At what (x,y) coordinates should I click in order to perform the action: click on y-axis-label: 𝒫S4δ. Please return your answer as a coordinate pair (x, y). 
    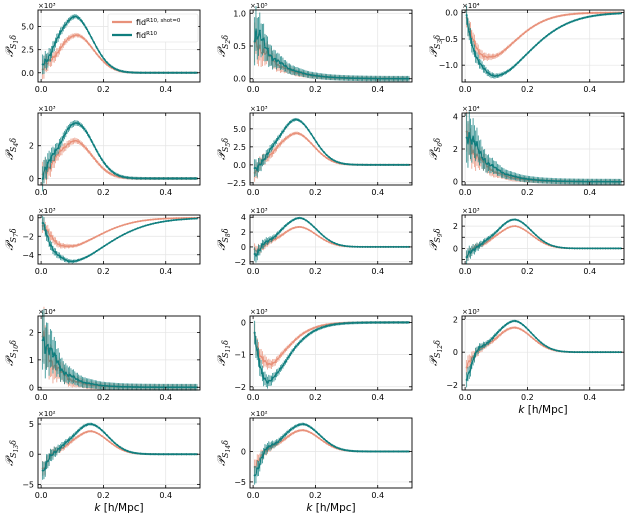
    Looking at the image, I should click on (11, 149).